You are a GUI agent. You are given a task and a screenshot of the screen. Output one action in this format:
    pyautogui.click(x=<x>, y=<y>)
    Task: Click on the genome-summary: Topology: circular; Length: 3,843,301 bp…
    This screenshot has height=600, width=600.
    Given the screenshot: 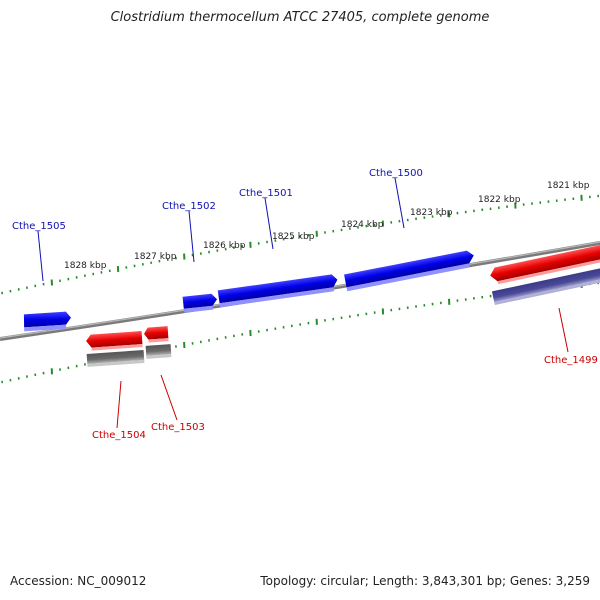 What is the action you would take?
    pyautogui.click(x=425, y=581)
    